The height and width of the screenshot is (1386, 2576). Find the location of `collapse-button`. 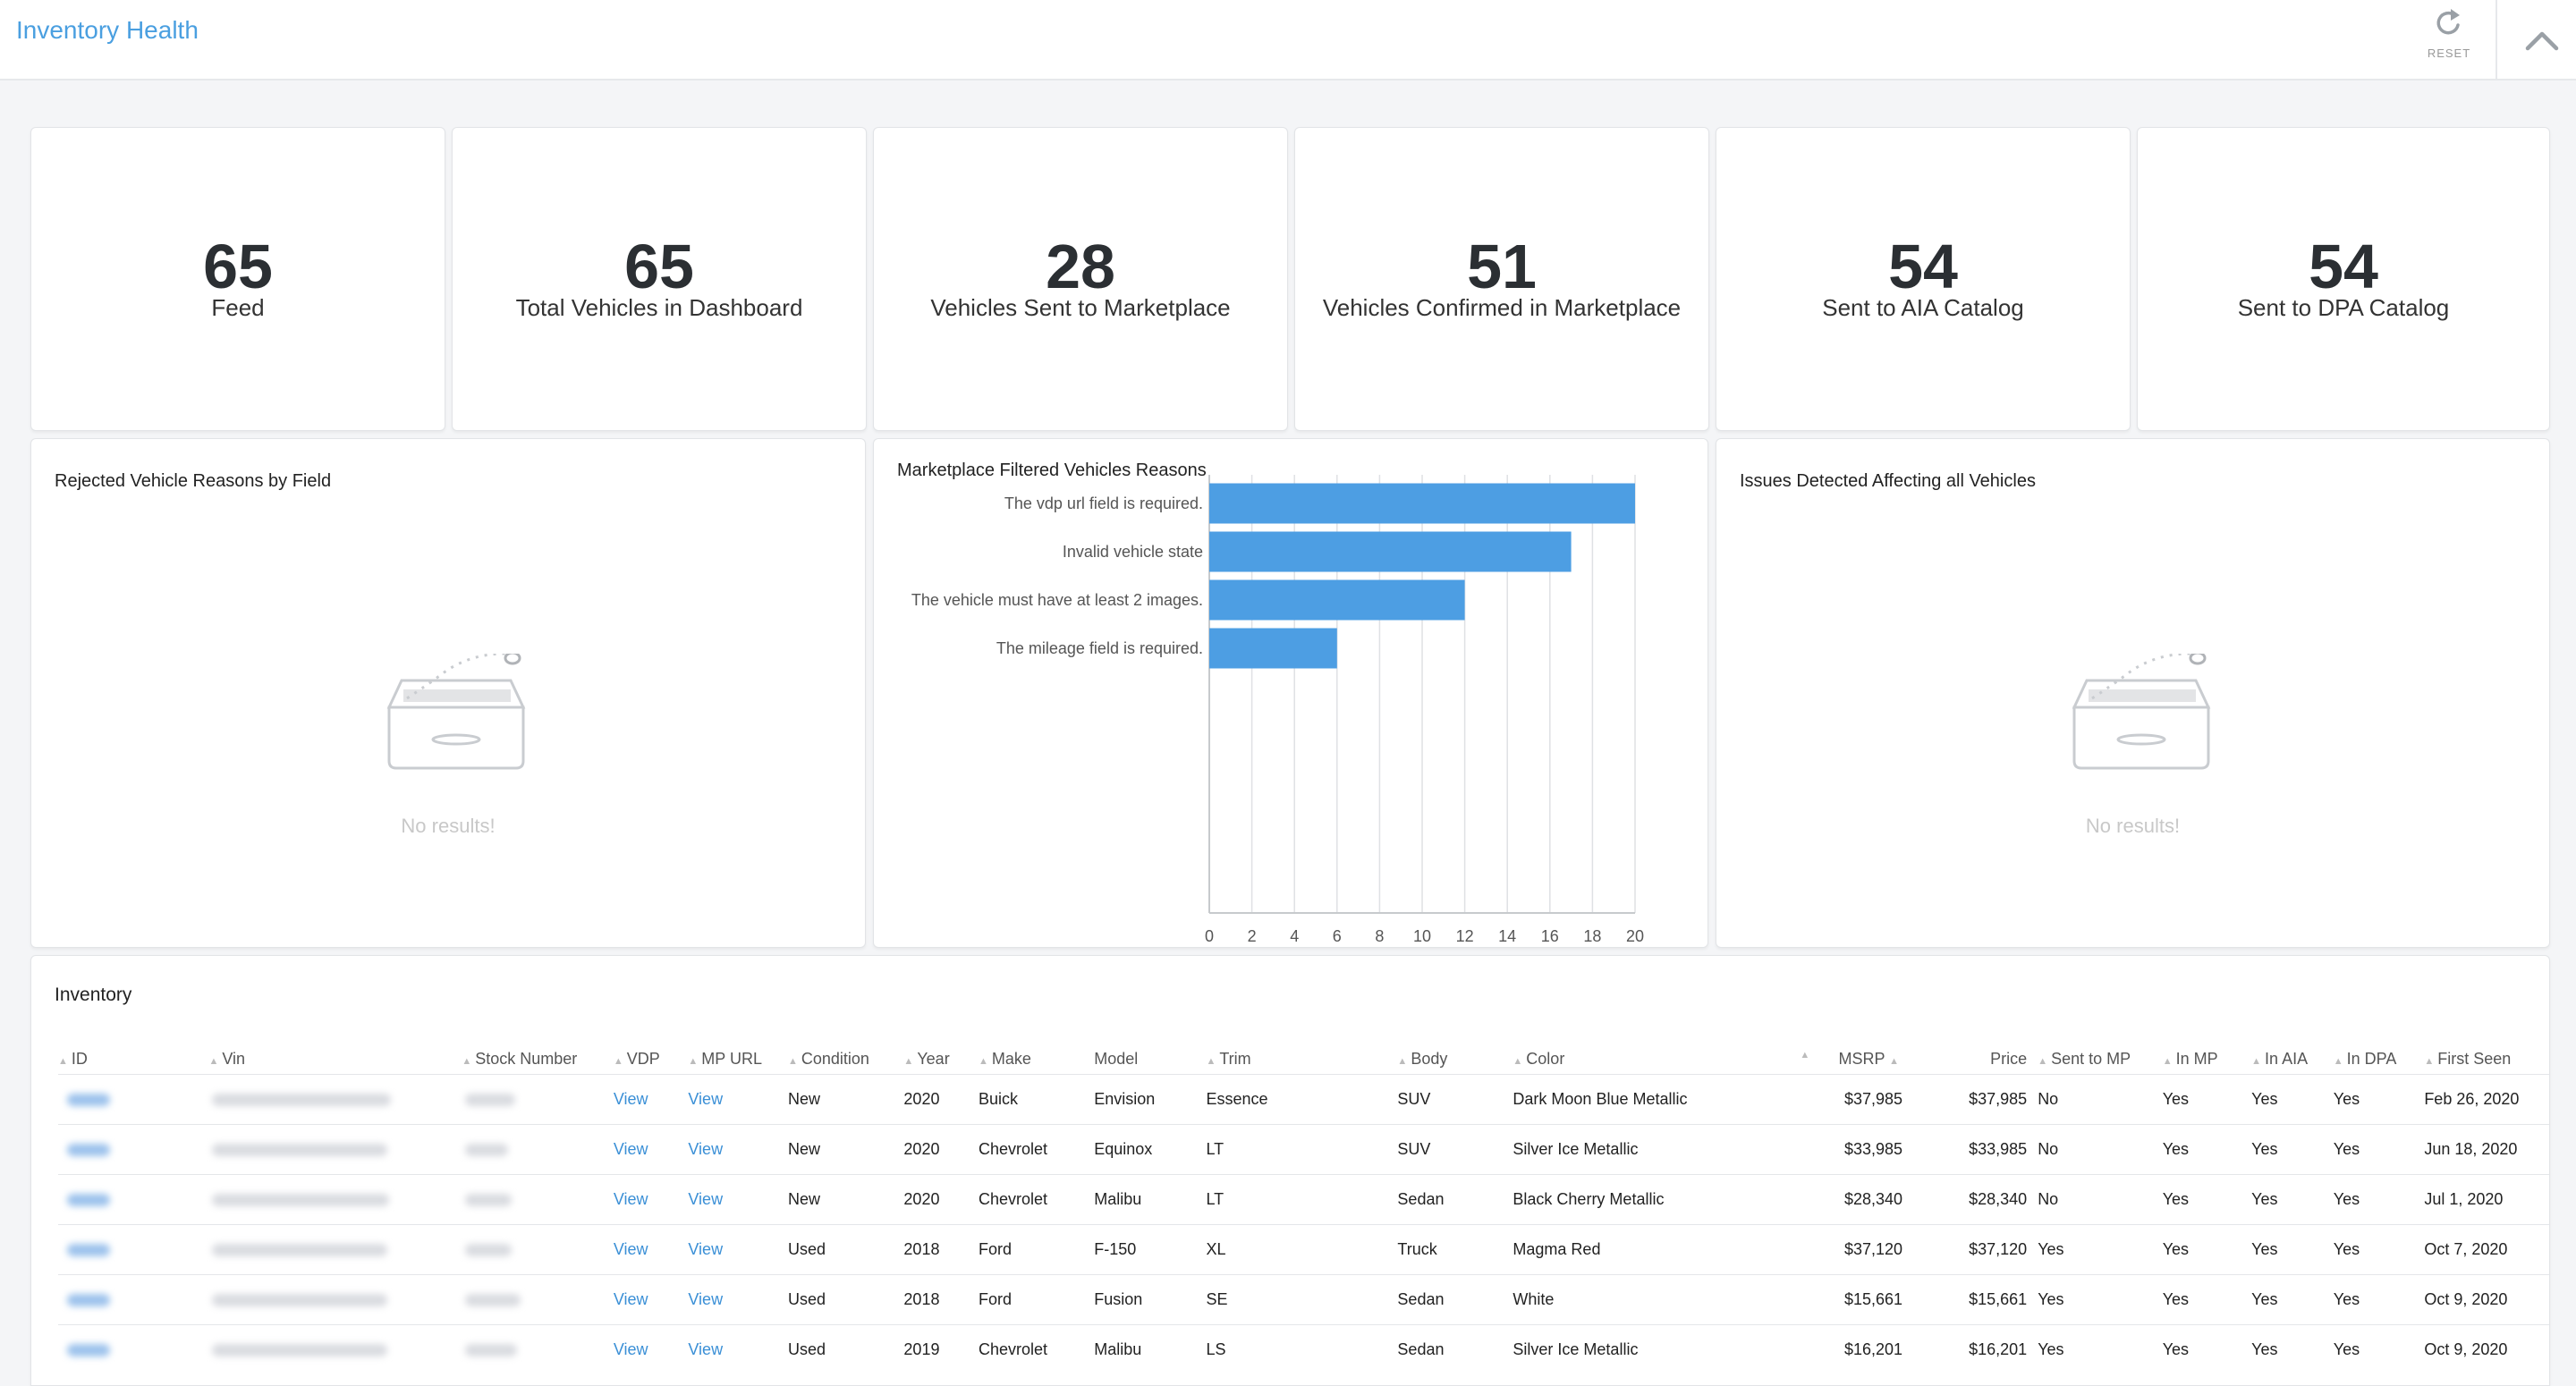

collapse-button is located at coordinates (2542, 39).